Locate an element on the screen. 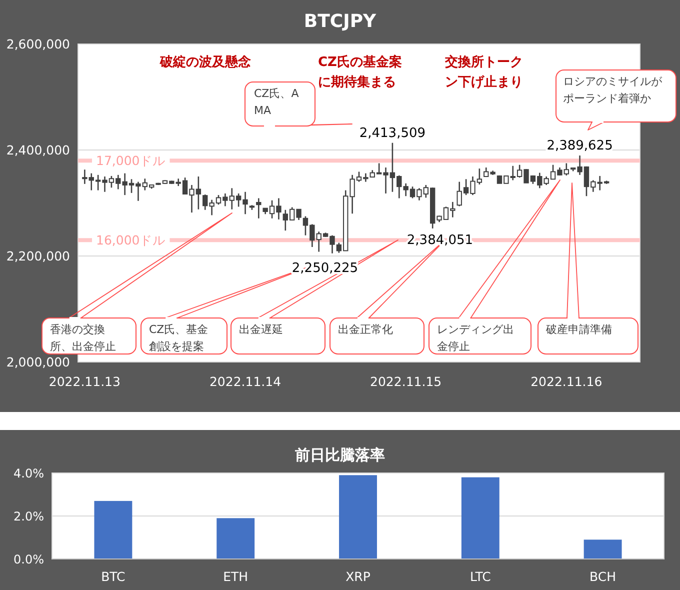 This screenshot has width=680, height=590. y-tick-label: 2,600,000 is located at coordinates (38, 44).